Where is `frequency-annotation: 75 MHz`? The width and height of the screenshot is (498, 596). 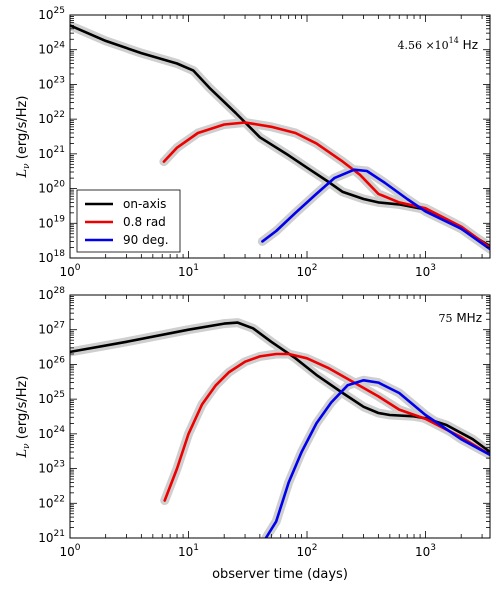 frequency-annotation: 75 MHz is located at coordinates (461, 318).